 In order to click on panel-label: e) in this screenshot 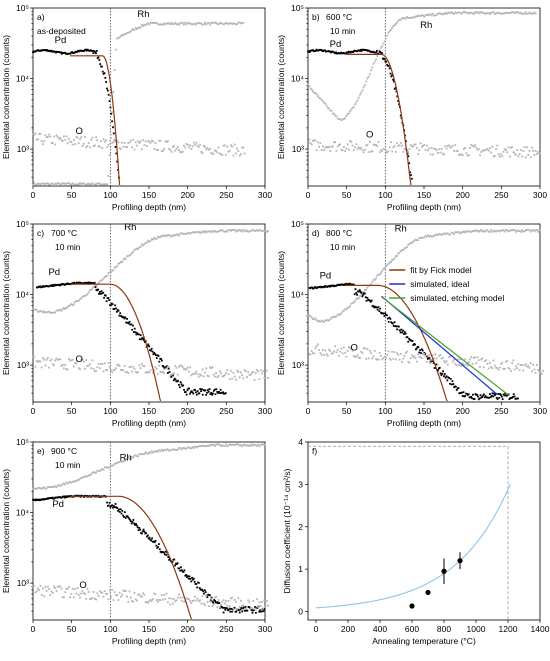, I will do `click(41, 451)`.